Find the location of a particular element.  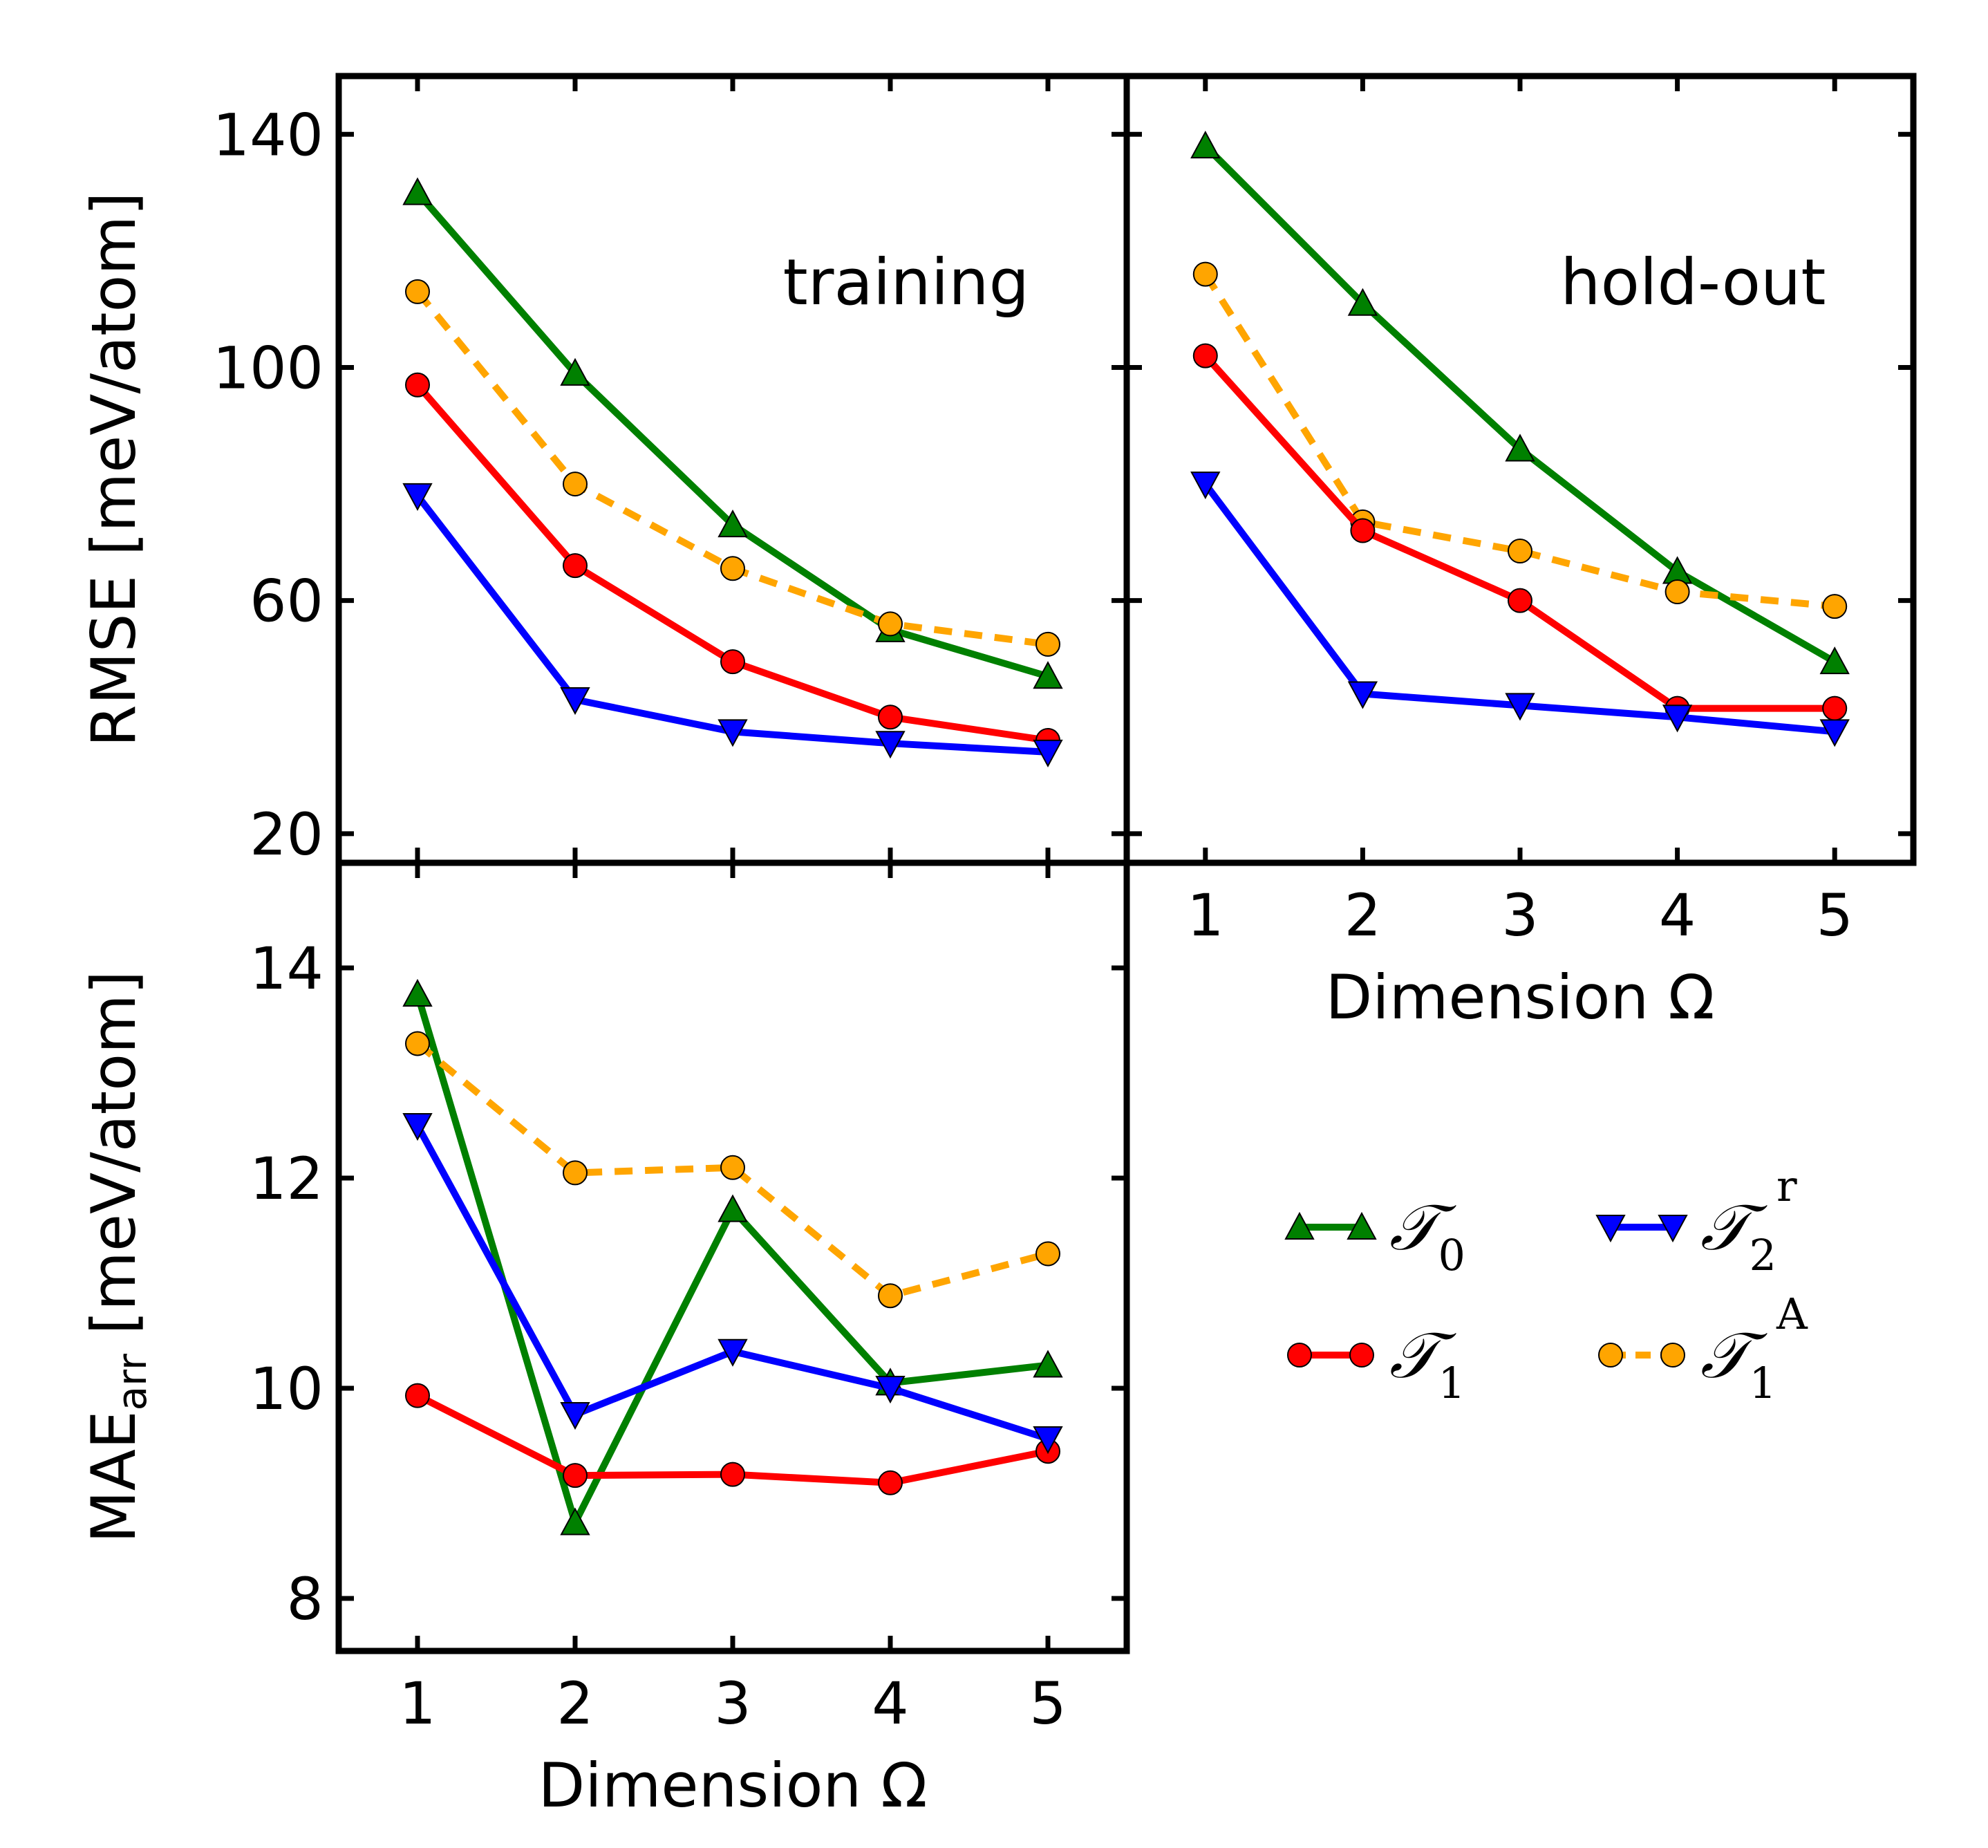

x-tick-label: 3 is located at coordinates (1519, 915).